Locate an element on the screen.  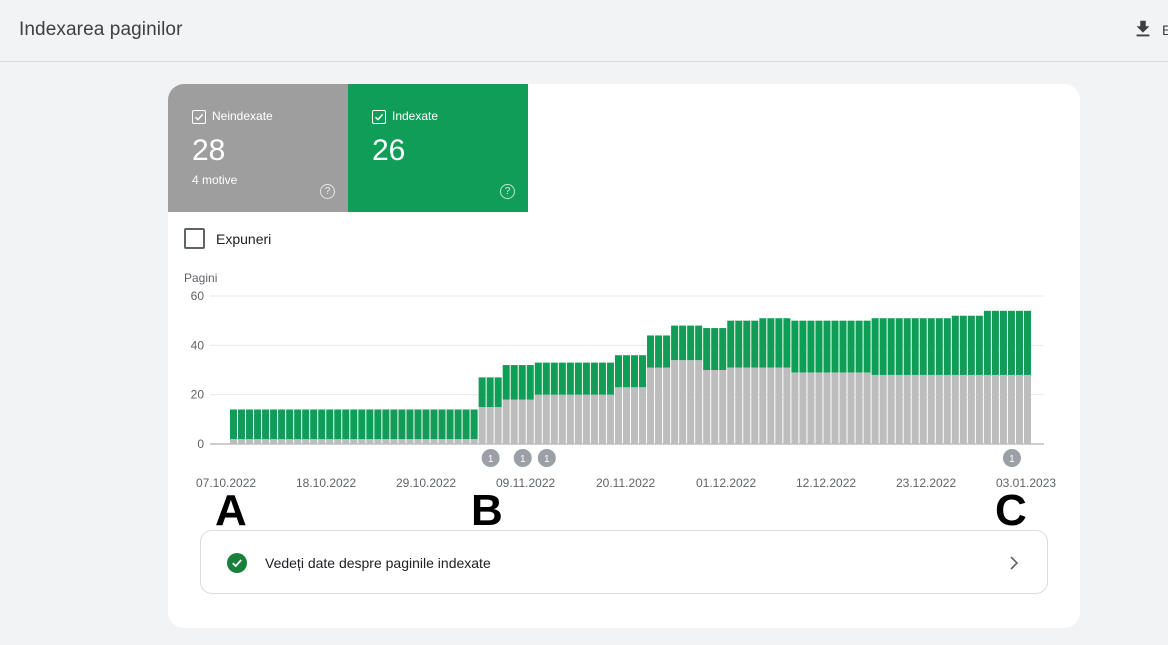
checkbox-checked-icon is located at coordinates (199, 117).